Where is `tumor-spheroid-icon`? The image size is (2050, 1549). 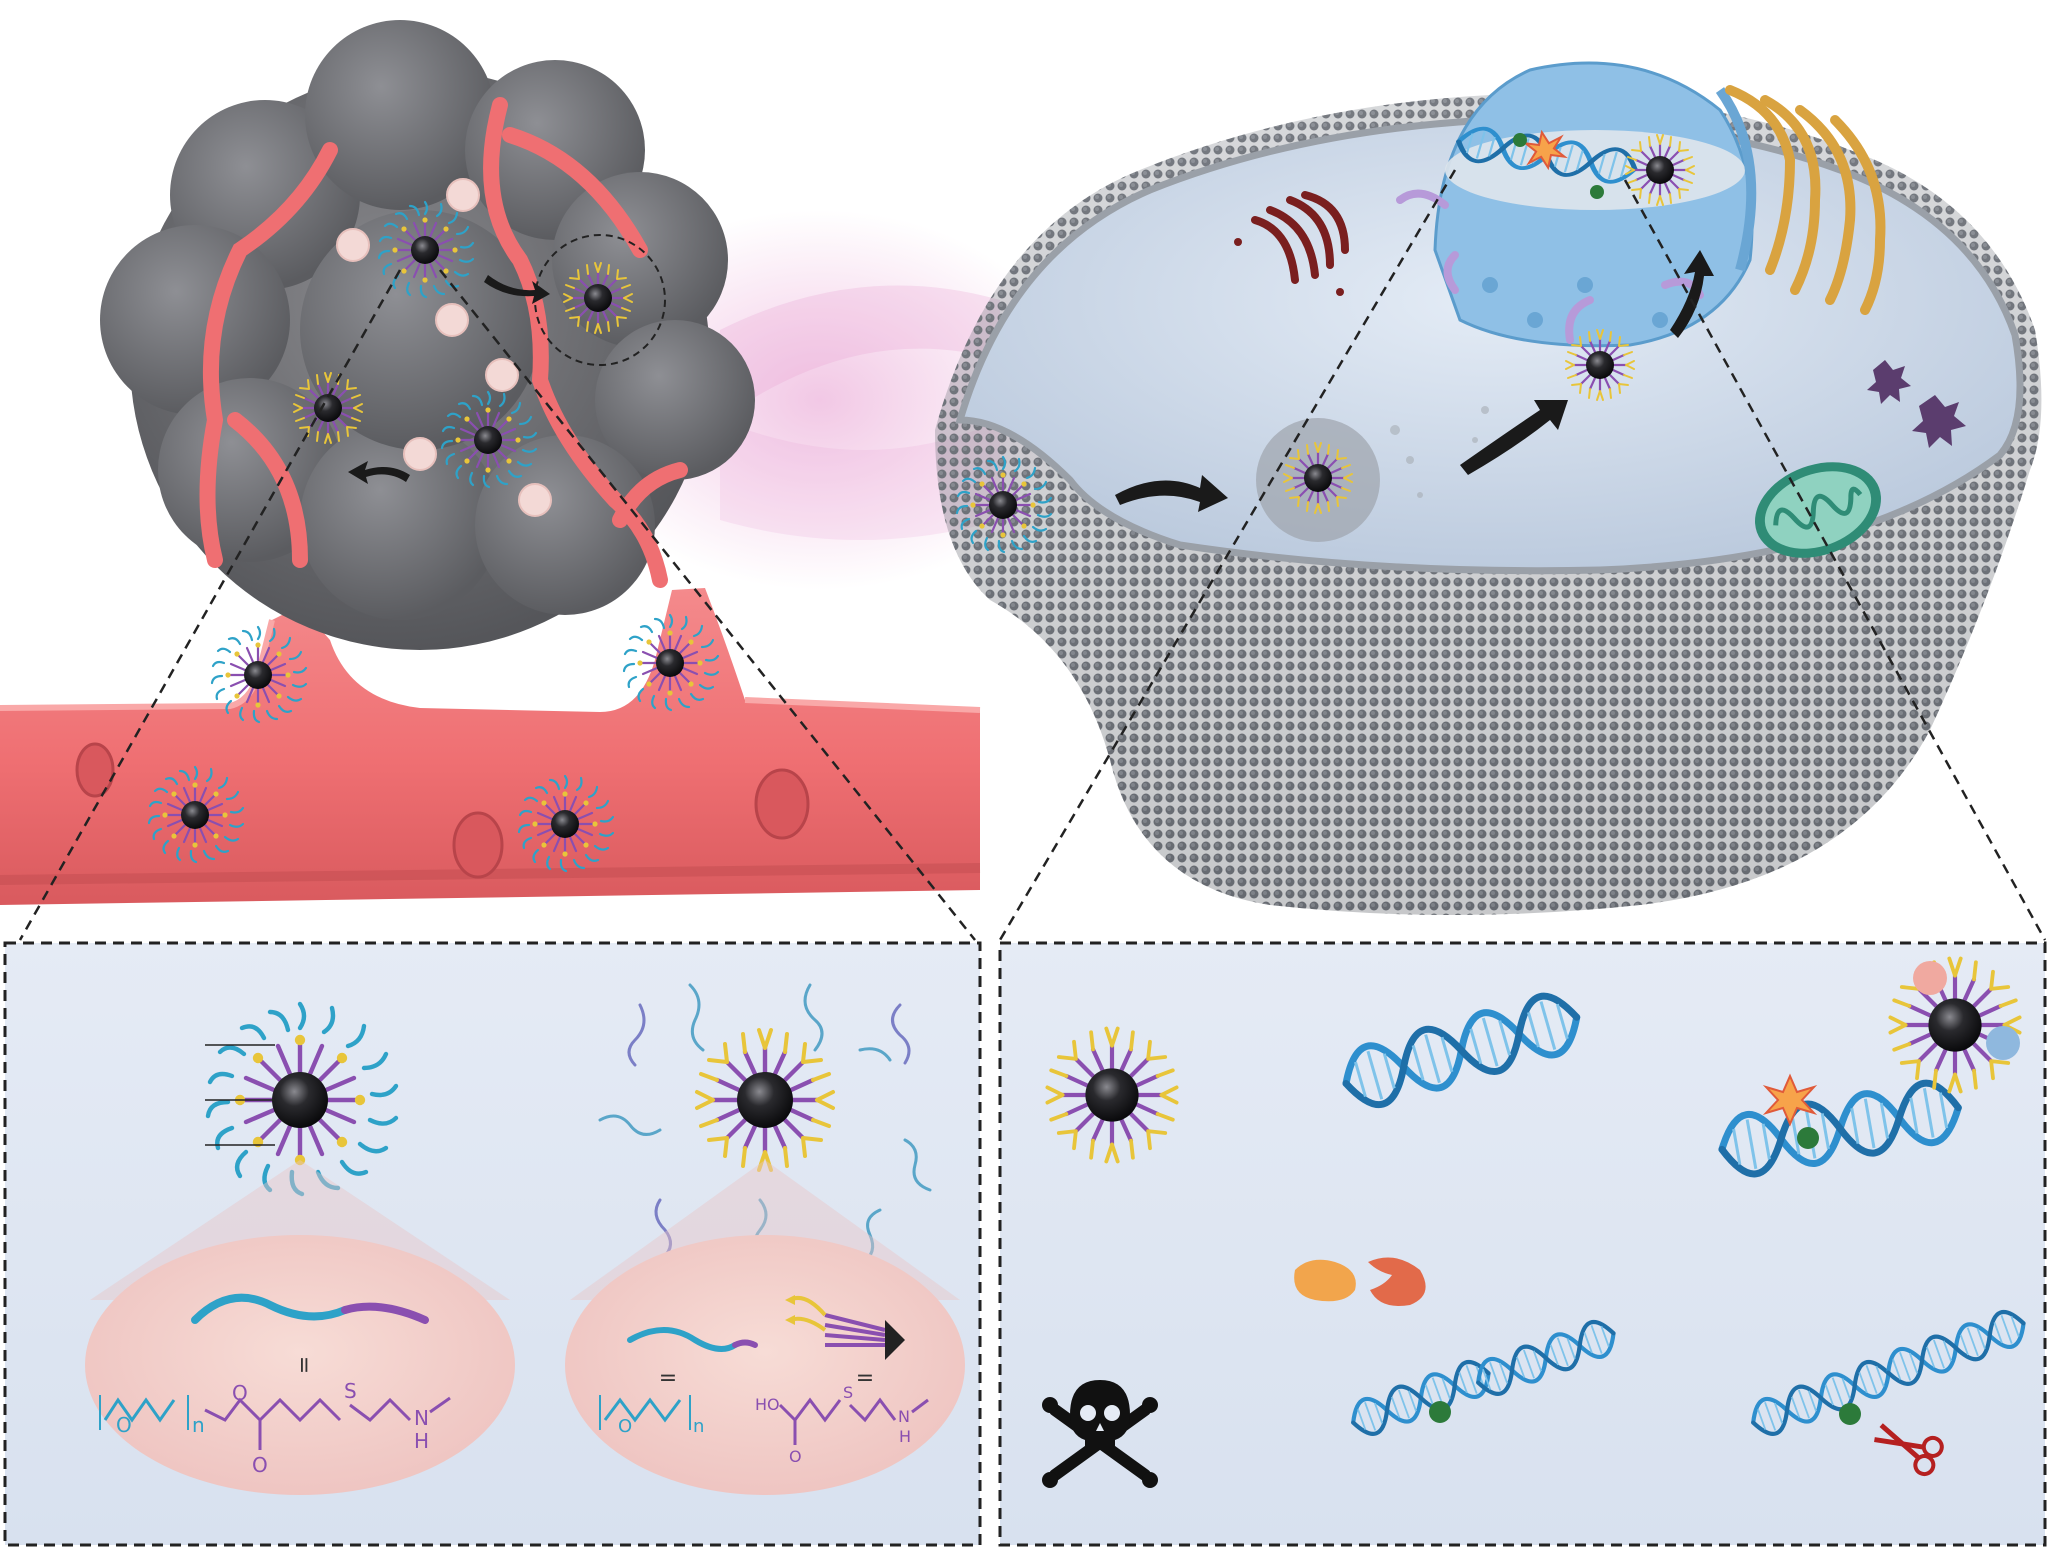
tumor-spheroid-icon is located at coordinates (427, 335).